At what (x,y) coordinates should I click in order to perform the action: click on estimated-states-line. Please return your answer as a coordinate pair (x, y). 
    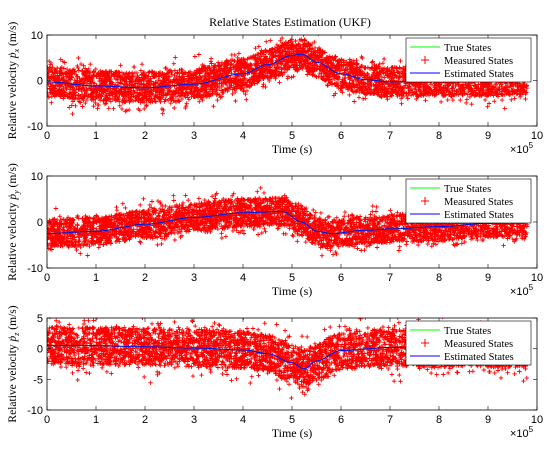
    Looking at the image, I should click on (287, 222).